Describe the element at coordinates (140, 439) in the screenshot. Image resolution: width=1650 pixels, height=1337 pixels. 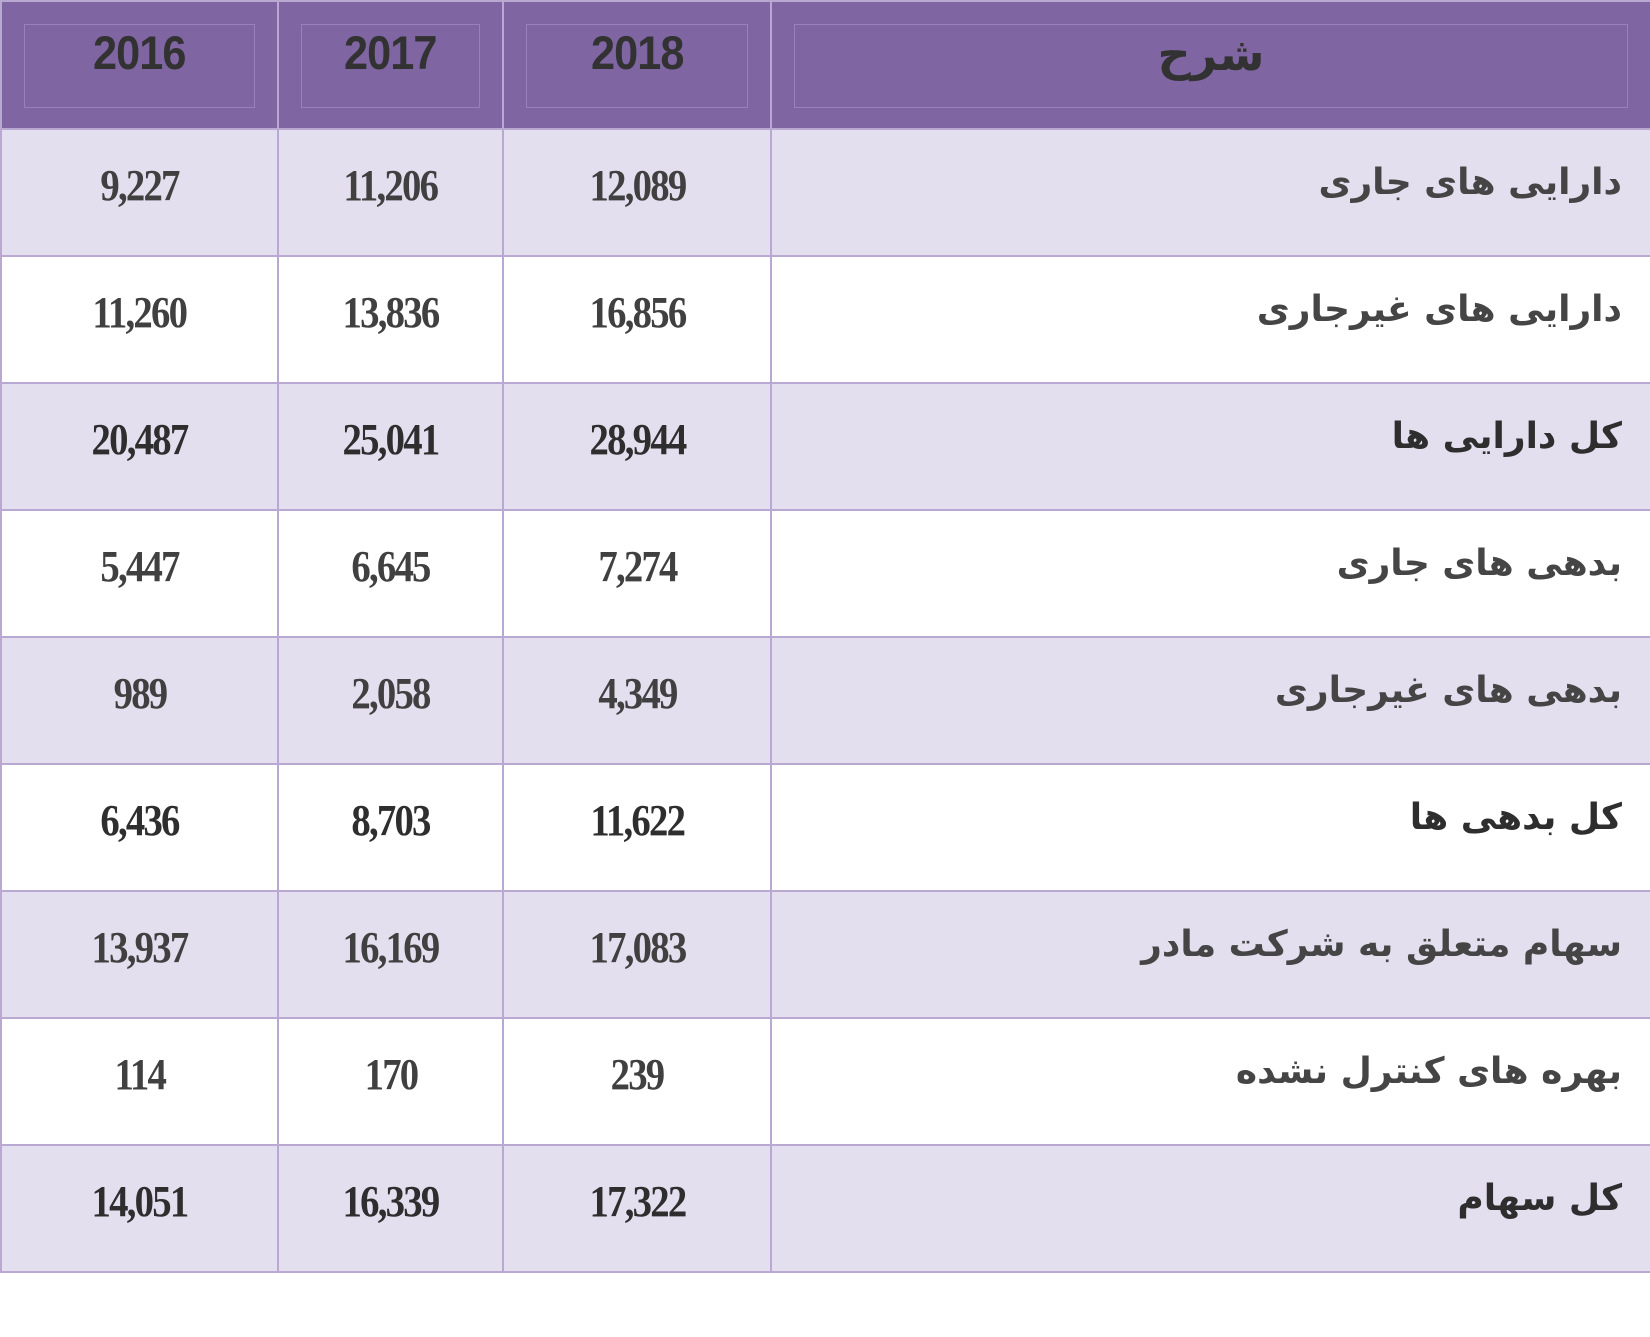
I see `value-2016: 20,487` at that location.